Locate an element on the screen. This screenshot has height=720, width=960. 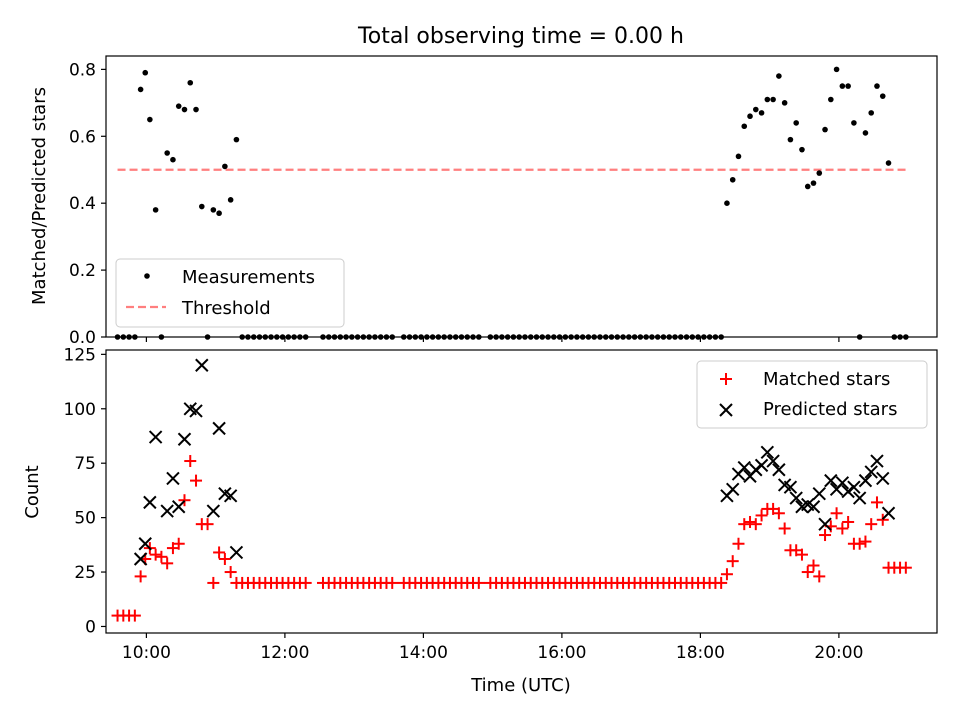
bottom-y-tick-label: 125 is located at coordinates (80, 355).